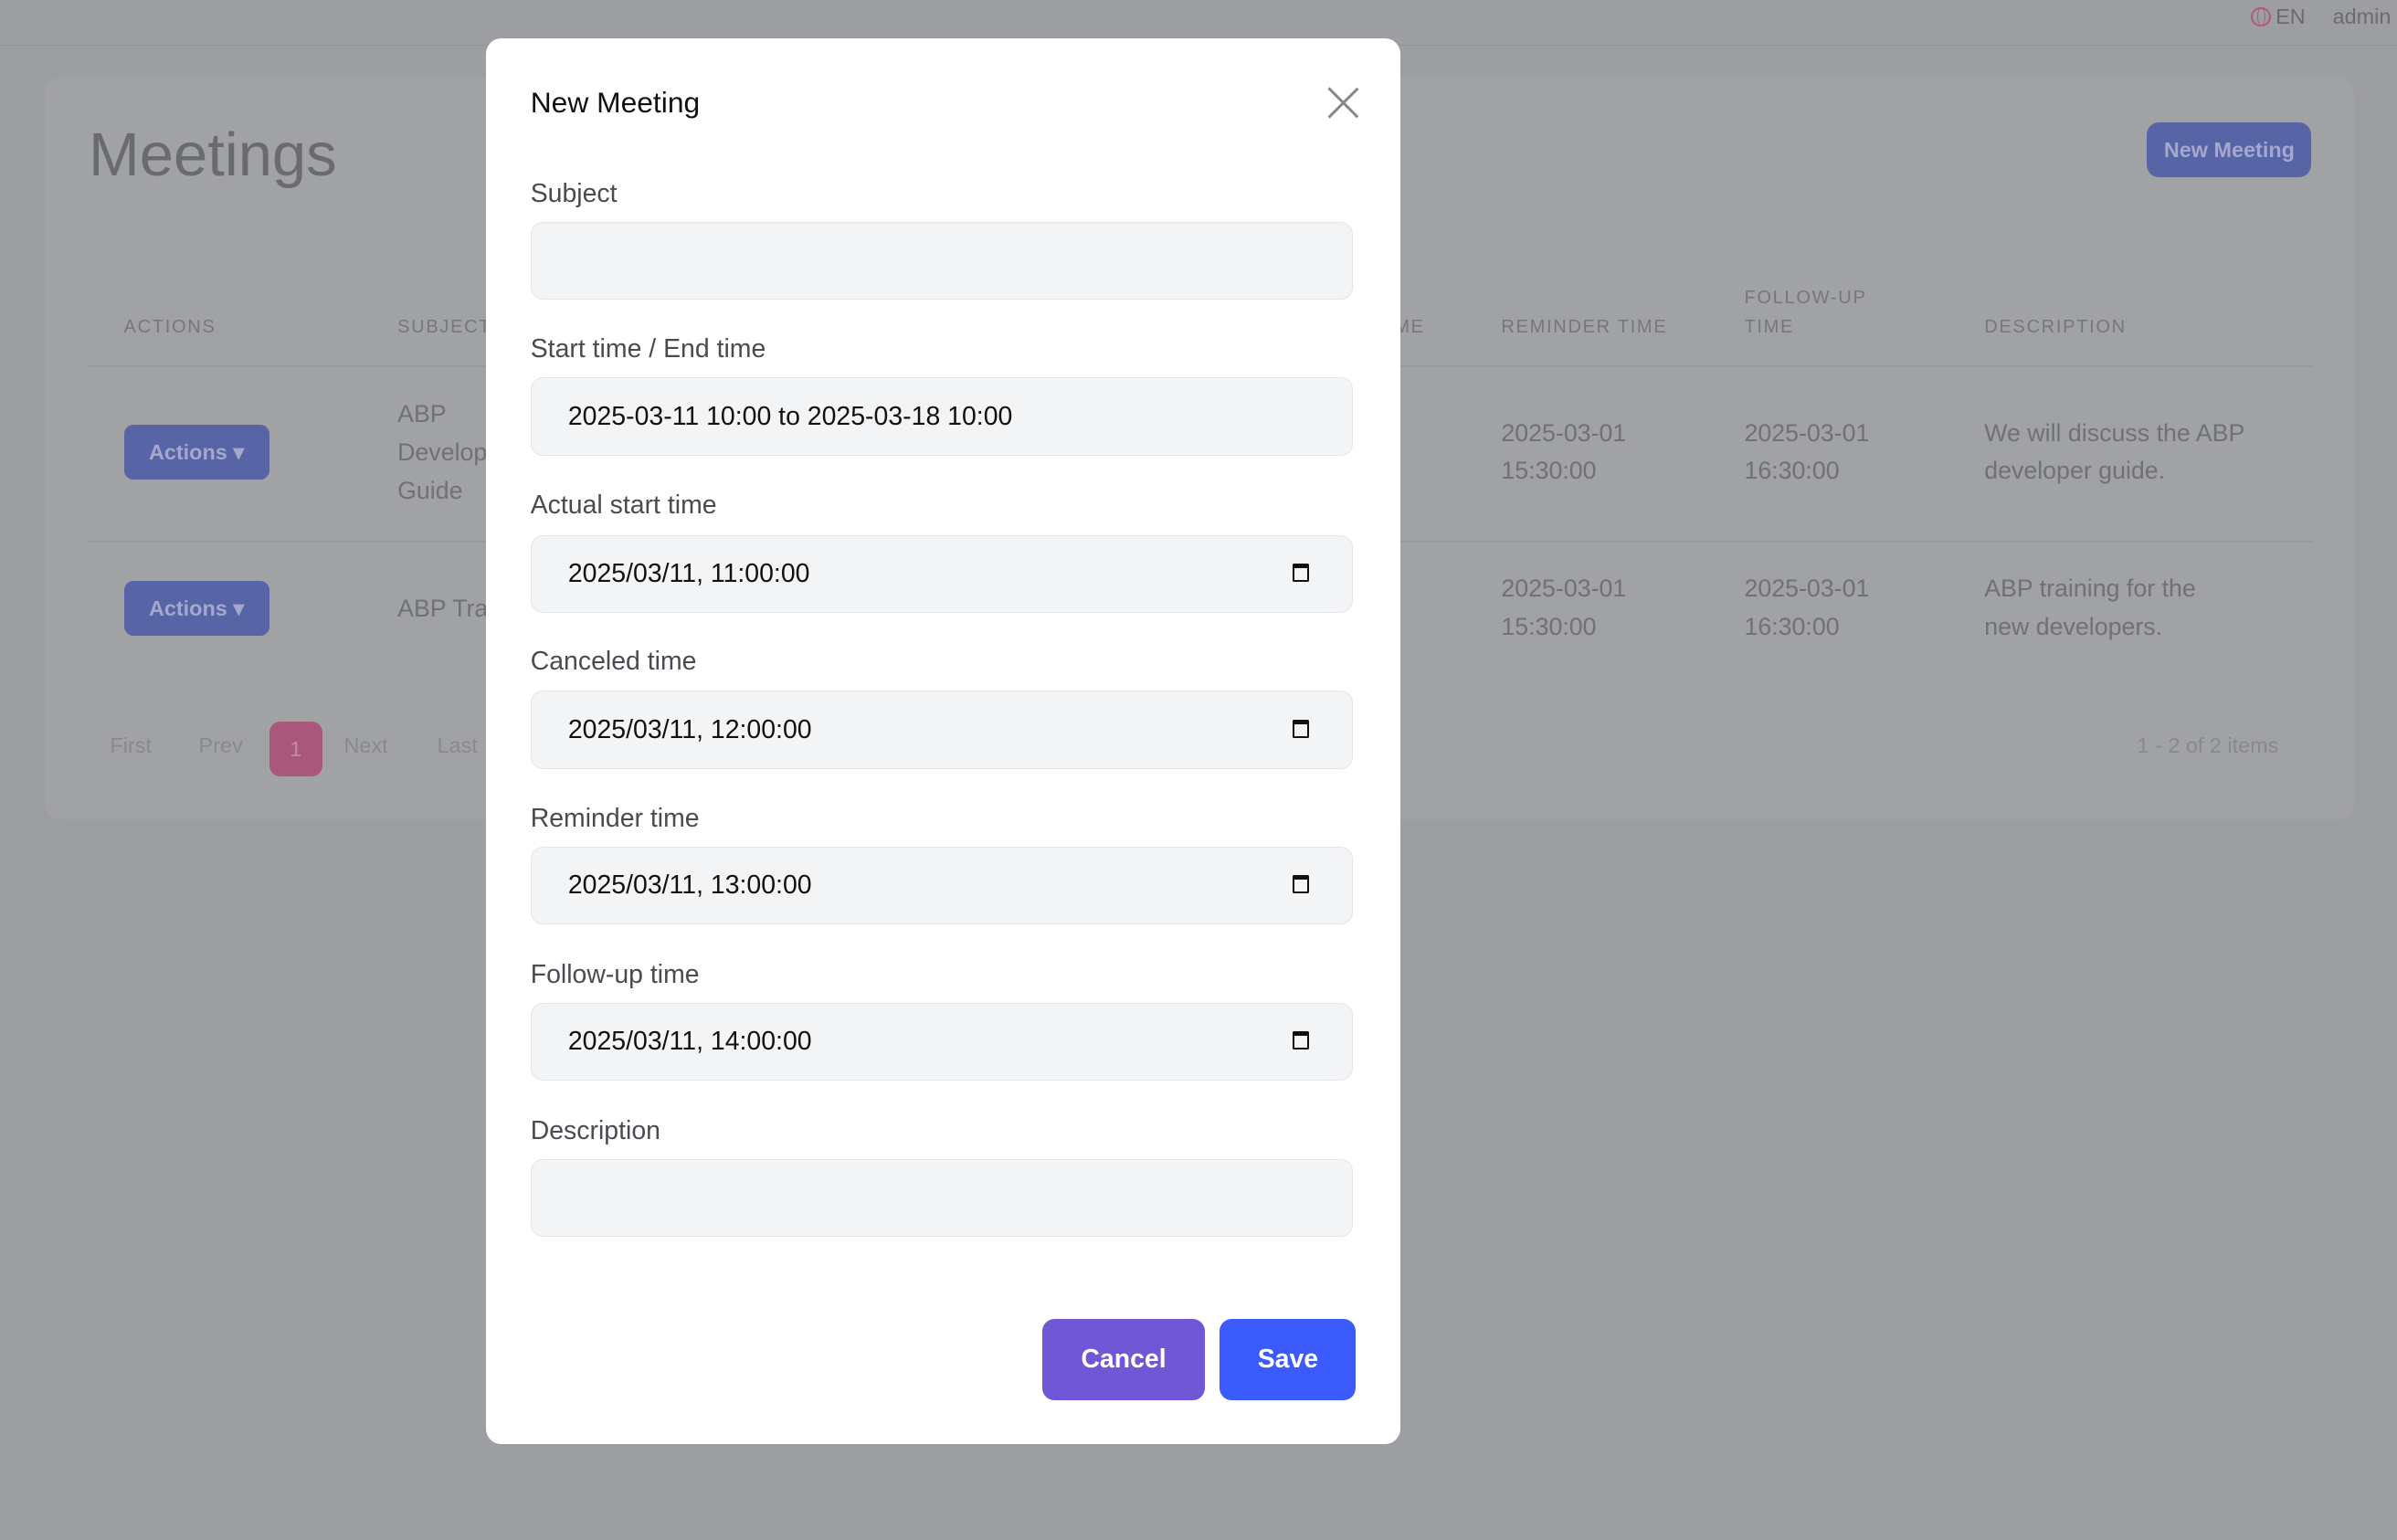 The height and width of the screenshot is (1540, 2397). Describe the element at coordinates (942, 1041) in the screenshot. I see `followup-input: 2025/03/11, 14:00:00` at that location.